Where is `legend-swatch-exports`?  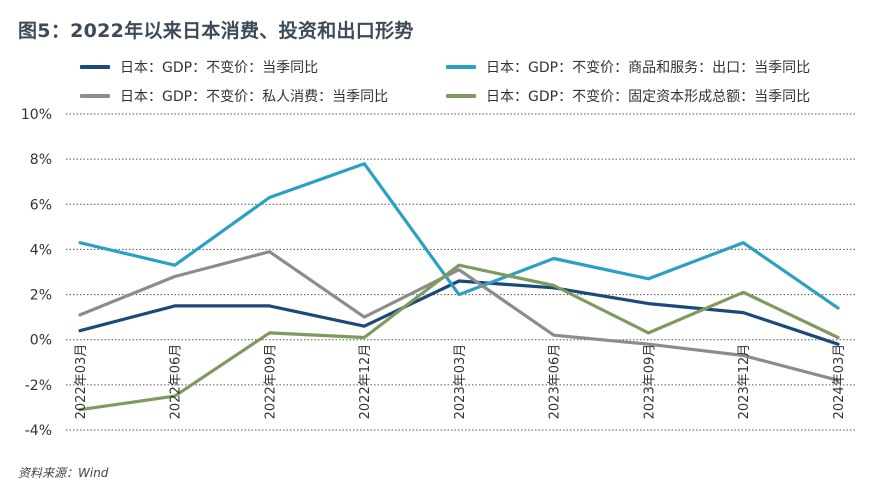 legend-swatch-exports is located at coordinates (461, 67).